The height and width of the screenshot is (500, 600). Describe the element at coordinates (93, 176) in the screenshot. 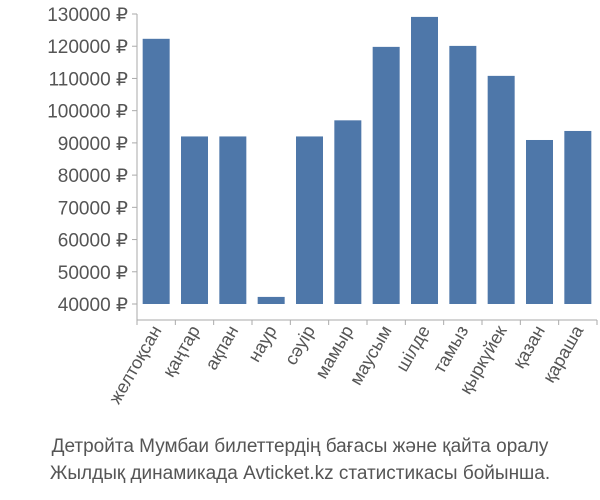

I see `y-tick-label: 80000 ₽` at that location.